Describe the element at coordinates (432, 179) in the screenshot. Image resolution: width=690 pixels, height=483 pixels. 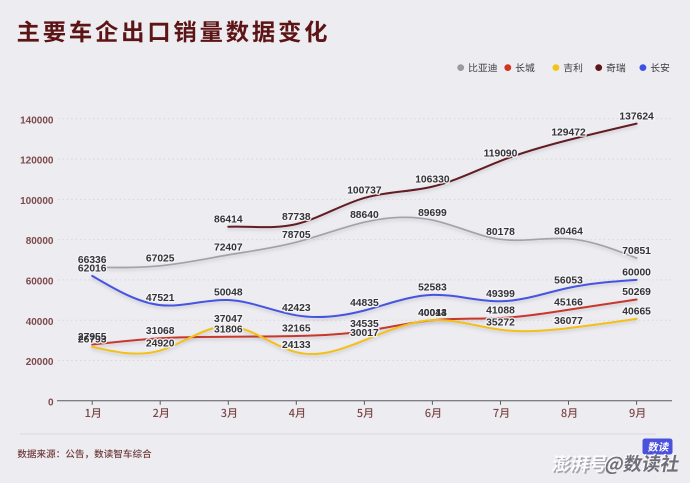
I see `svg-text: 106330` at that location.